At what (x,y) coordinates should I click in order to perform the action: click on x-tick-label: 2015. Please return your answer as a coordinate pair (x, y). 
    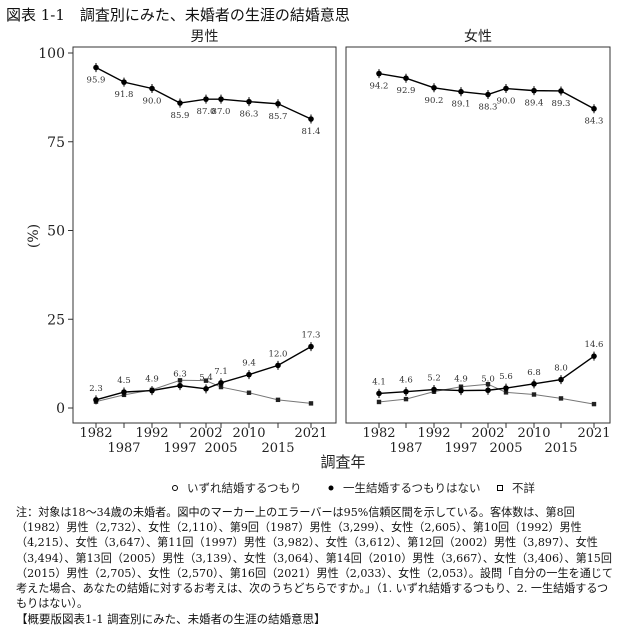
    Looking at the image, I should click on (560, 448).